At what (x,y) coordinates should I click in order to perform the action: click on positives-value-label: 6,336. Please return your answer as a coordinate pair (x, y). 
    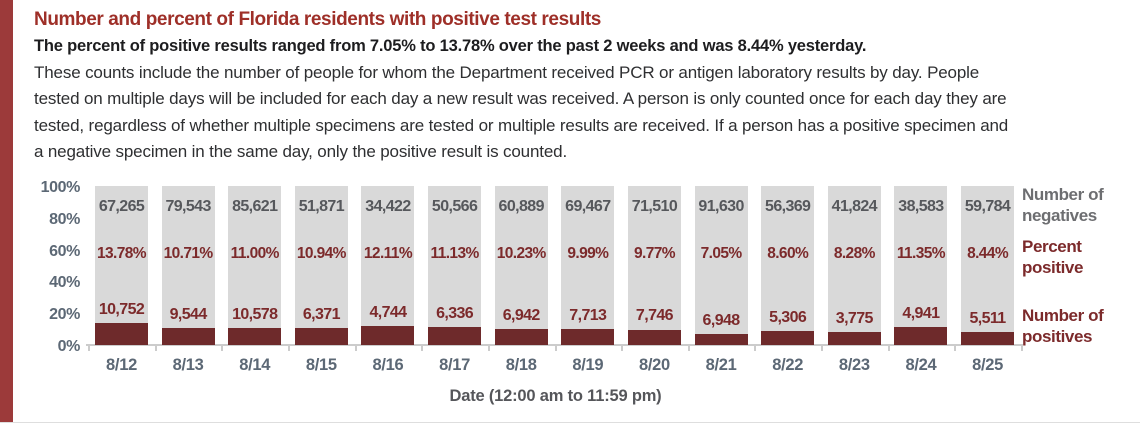
    Looking at the image, I should click on (455, 314).